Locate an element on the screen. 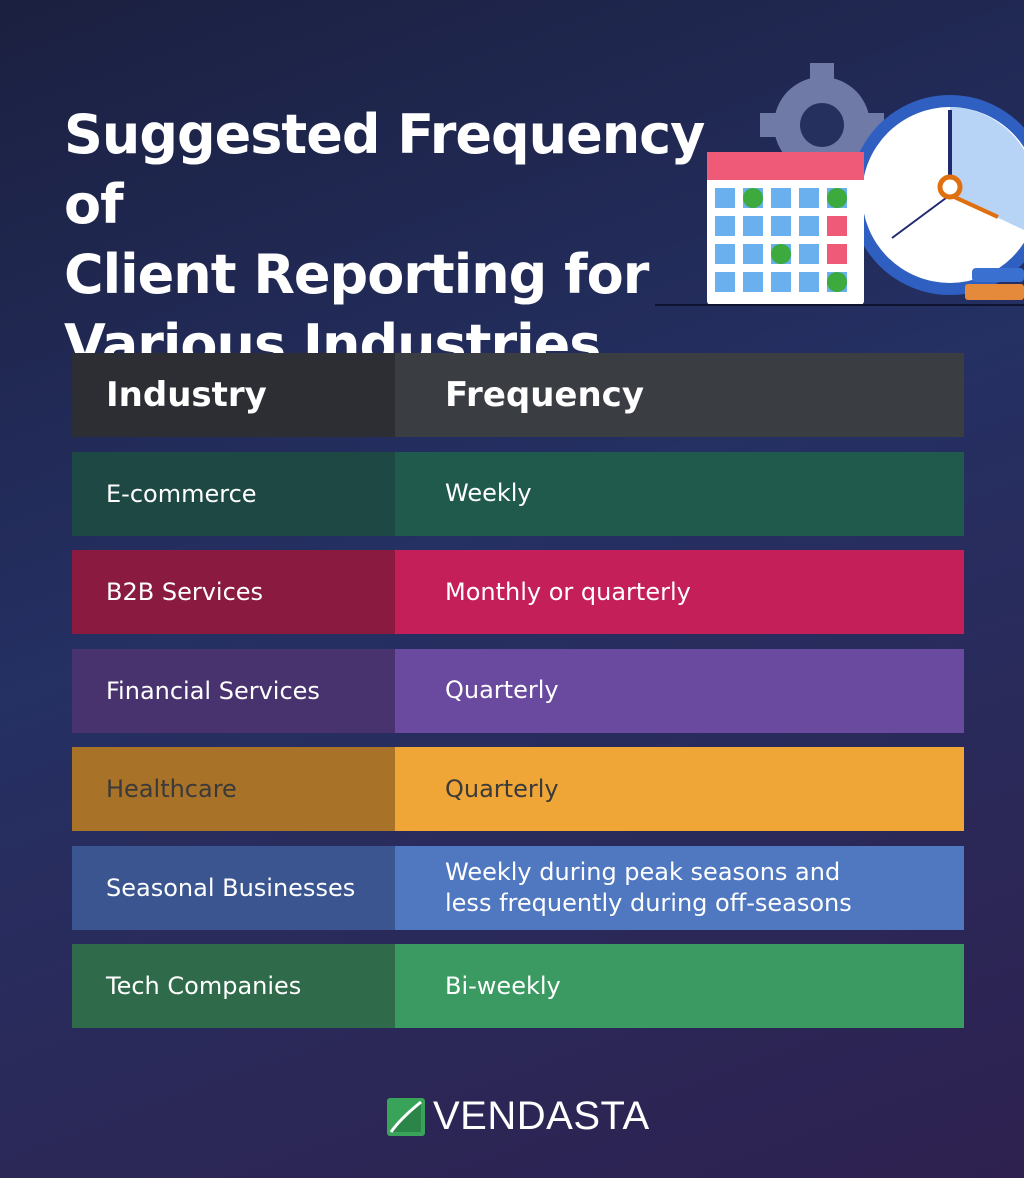  table-row: E-commerce Weekly is located at coordinates (518, 493).